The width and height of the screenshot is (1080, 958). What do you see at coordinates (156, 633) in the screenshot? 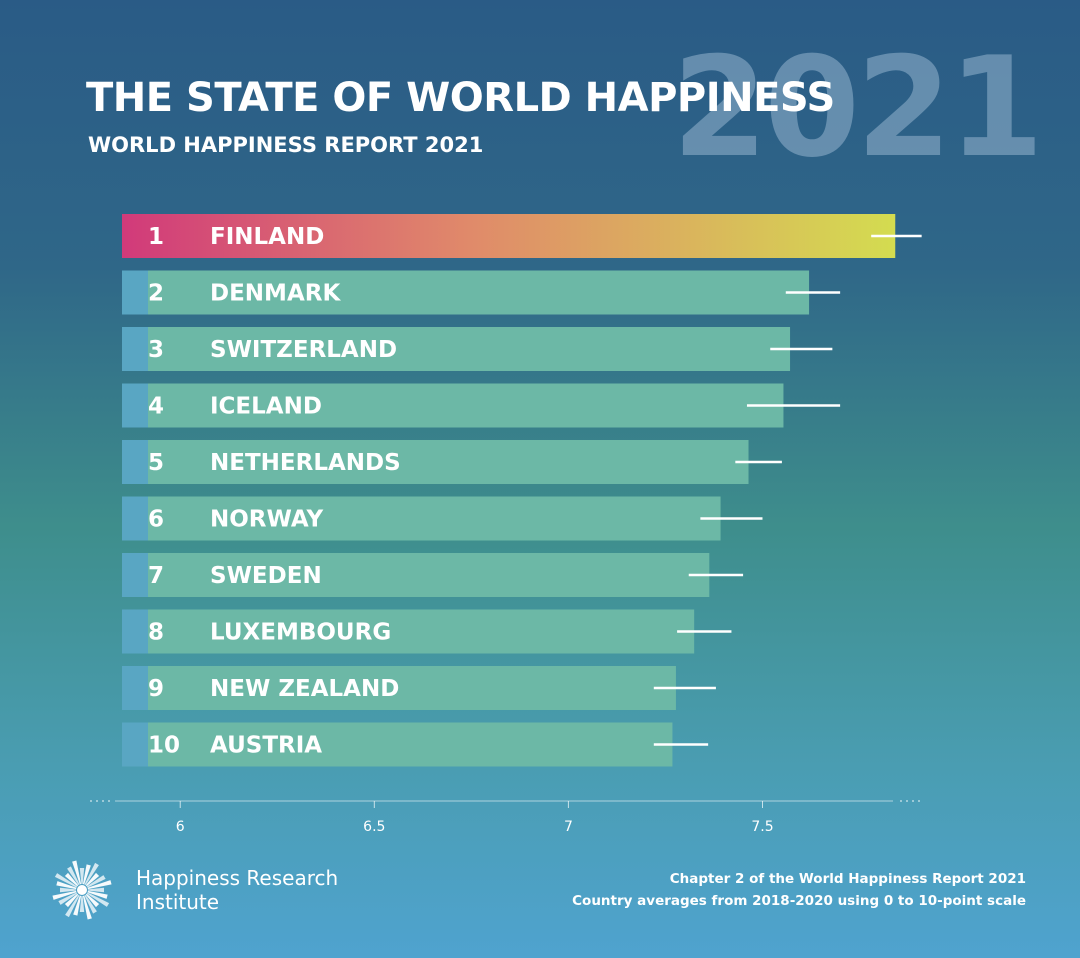
I see `rank-label: 8` at bounding box center [156, 633].